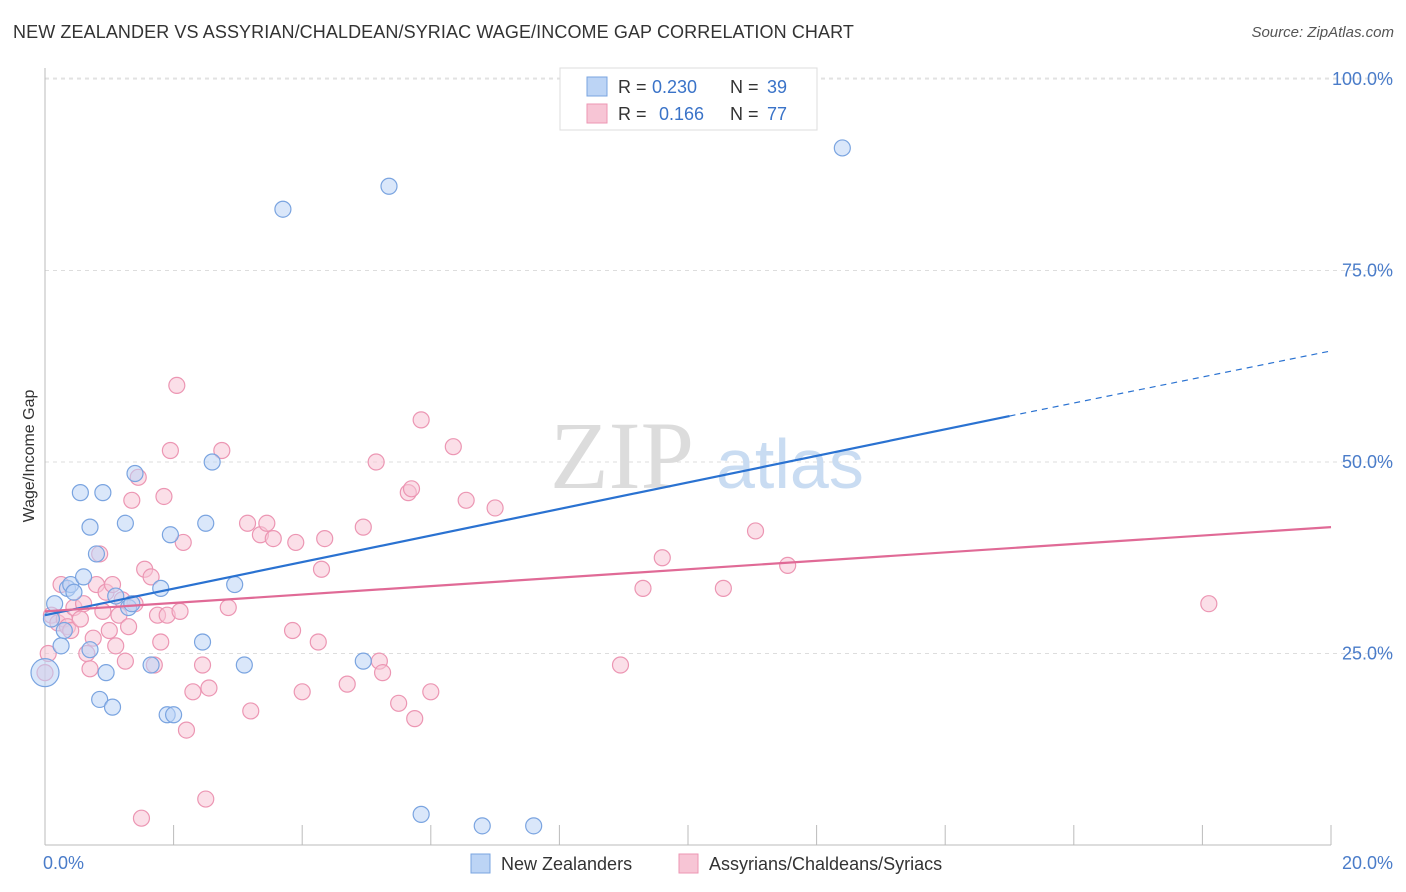 This screenshot has width=1406, height=892. I want to click on y-tick-label: 100.0%, so click(1362, 79).